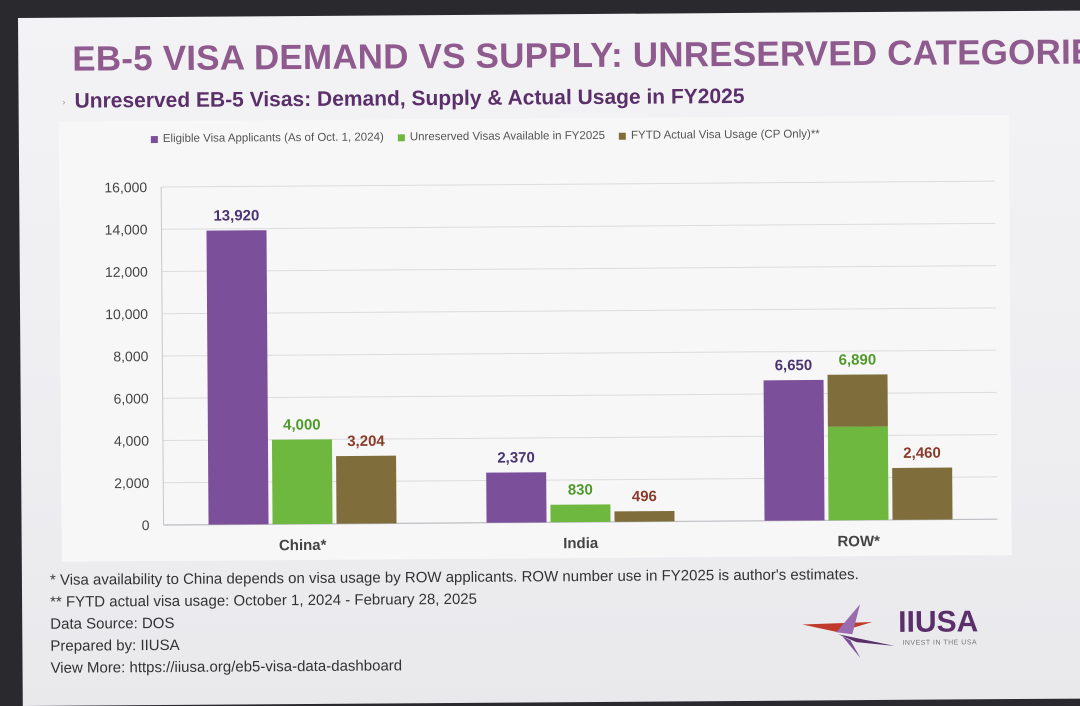 The height and width of the screenshot is (706, 1080). Describe the element at coordinates (131, 398) in the screenshot. I see `y-tick-label: 6,000` at that location.